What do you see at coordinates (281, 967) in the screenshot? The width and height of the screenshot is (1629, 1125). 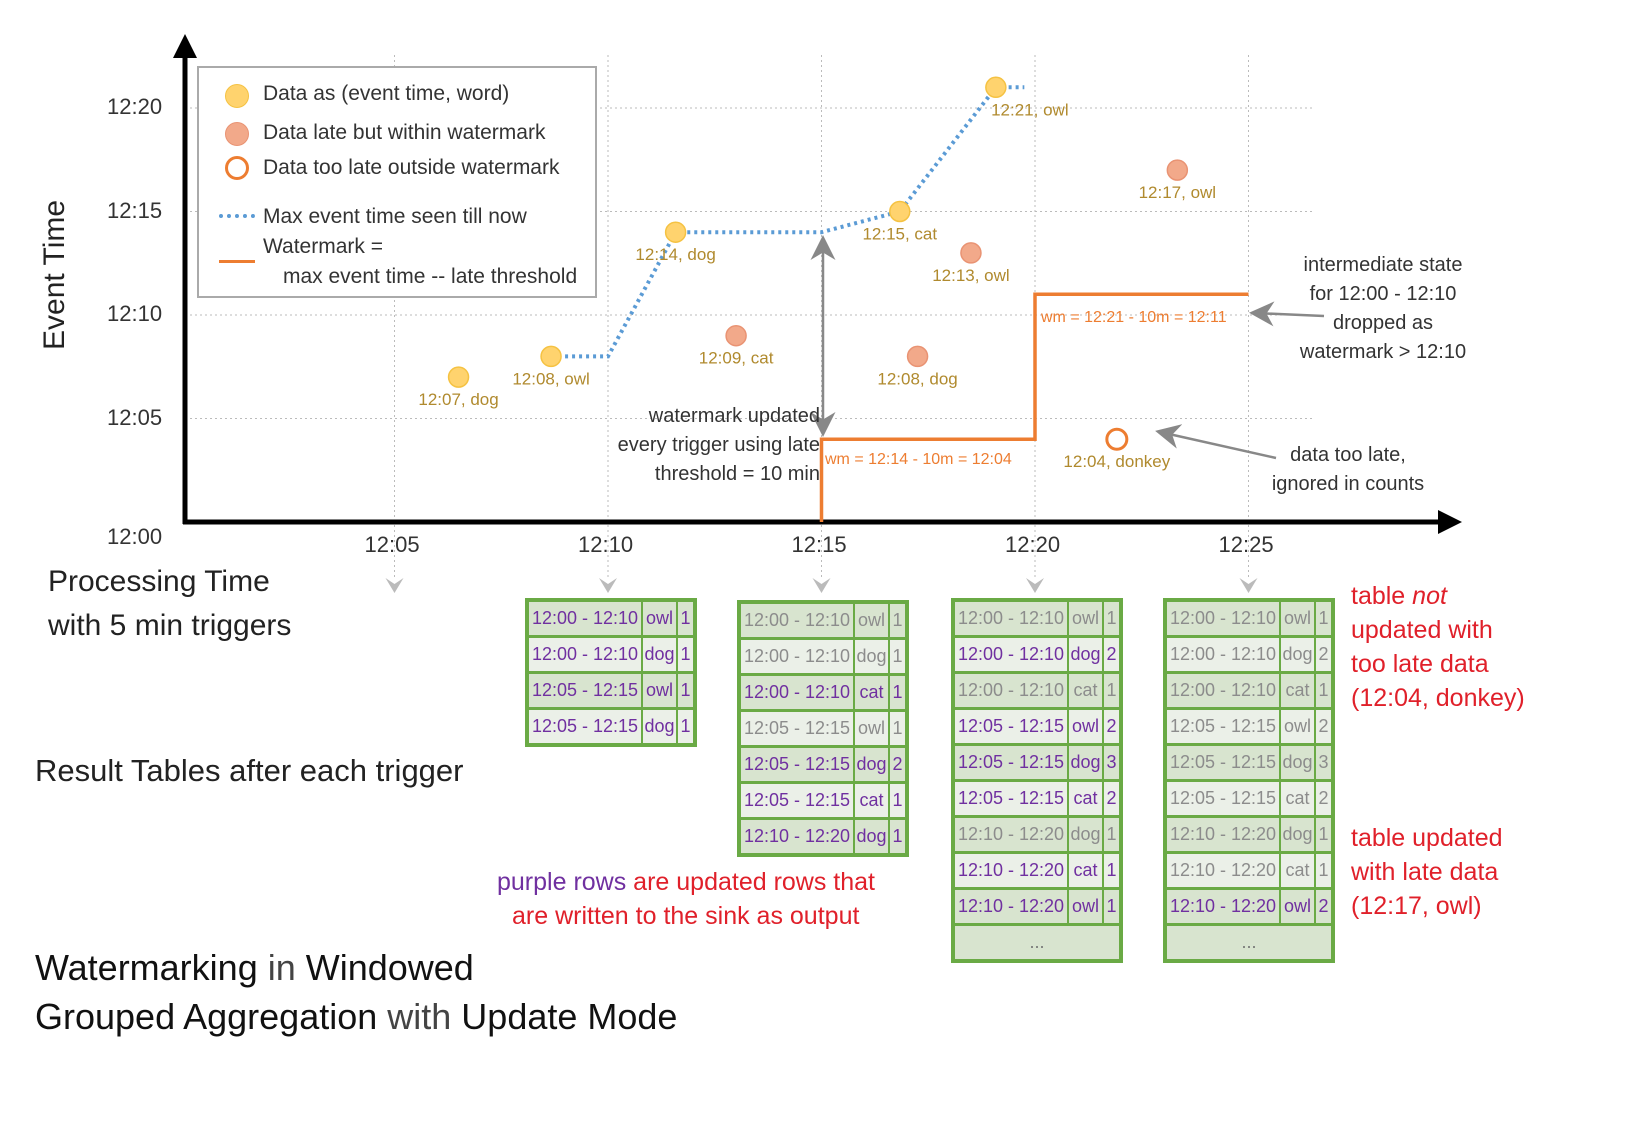 I see `title-part: in` at bounding box center [281, 967].